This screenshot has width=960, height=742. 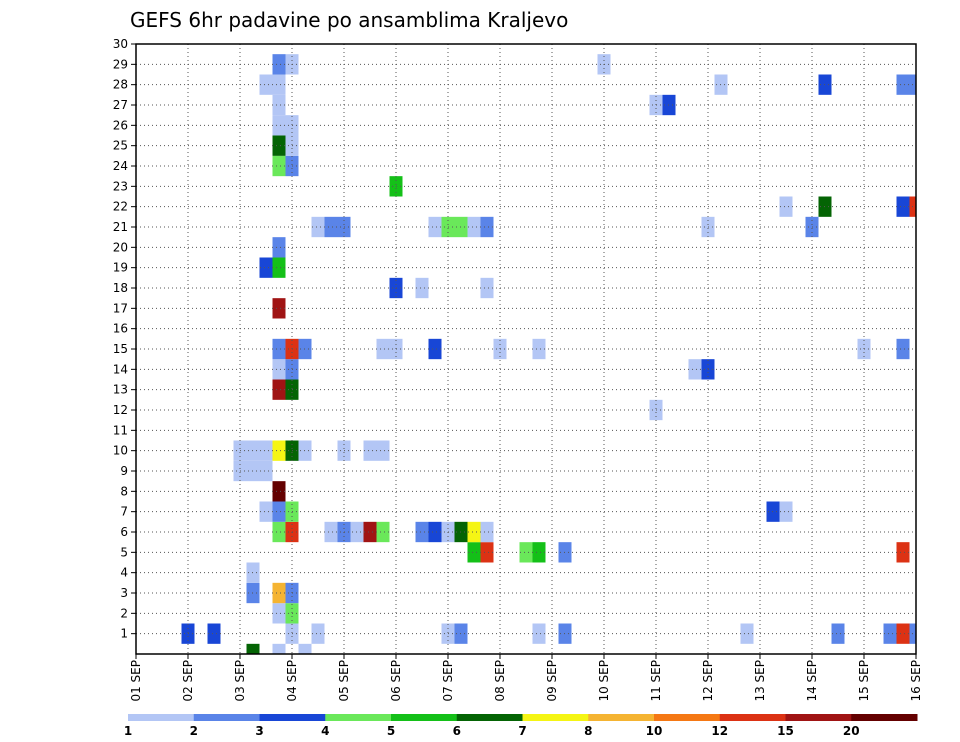 What do you see at coordinates (120, 369) in the screenshot?
I see `y-tick-label: 14` at bounding box center [120, 369].